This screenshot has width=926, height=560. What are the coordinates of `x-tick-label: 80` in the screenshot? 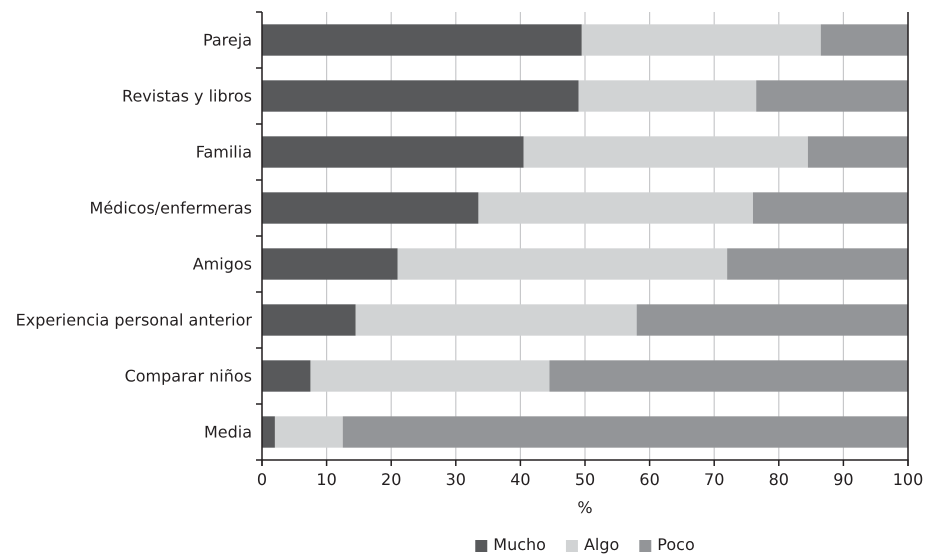 It's located at (778, 479).